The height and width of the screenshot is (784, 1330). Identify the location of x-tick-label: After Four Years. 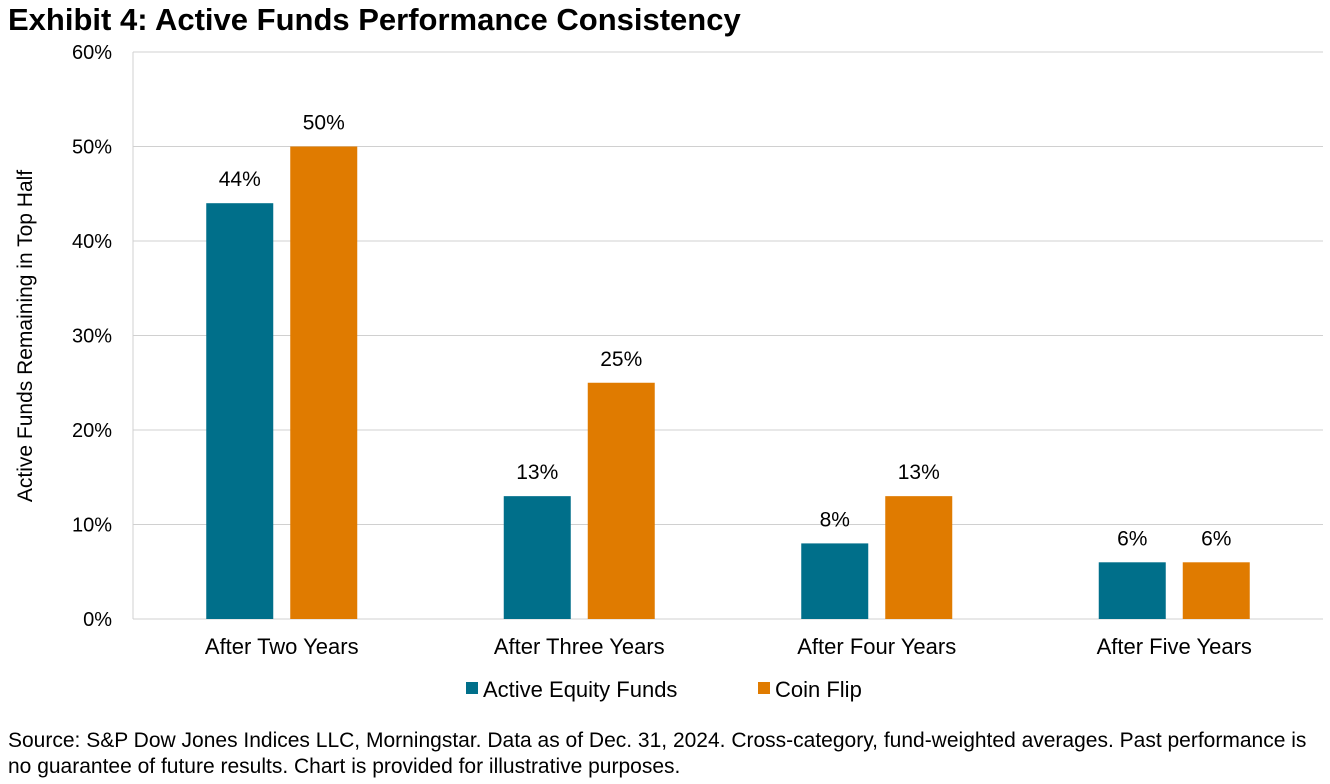
(876, 646).